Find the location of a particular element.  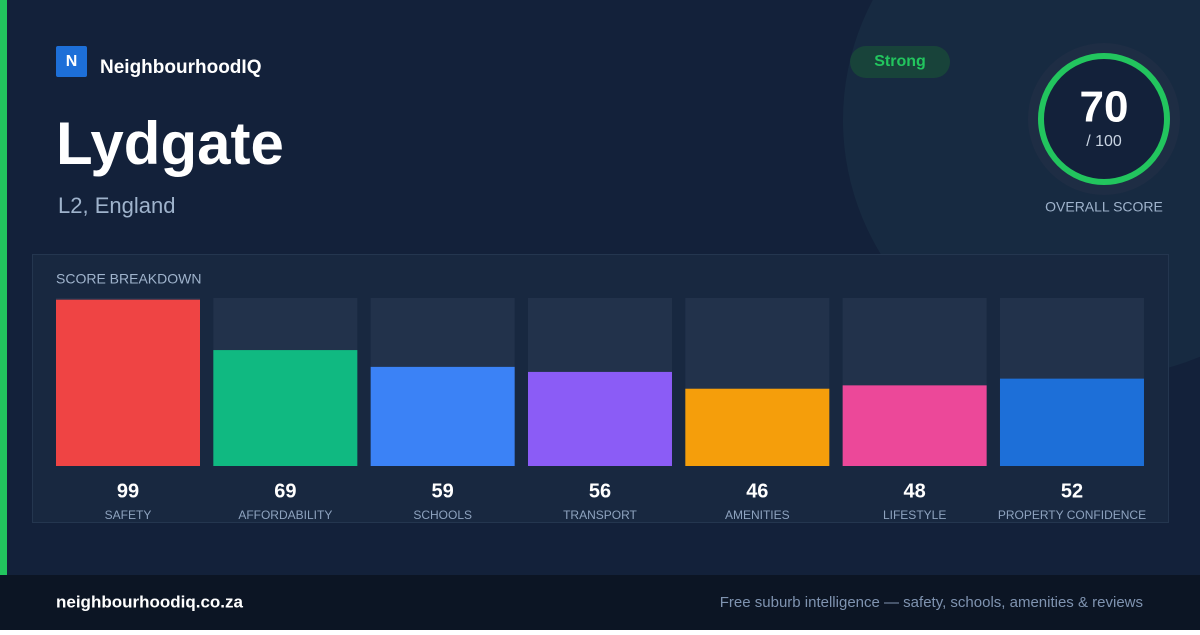

breakdown-title: SCORE BREAKDOWN is located at coordinates (128, 279).